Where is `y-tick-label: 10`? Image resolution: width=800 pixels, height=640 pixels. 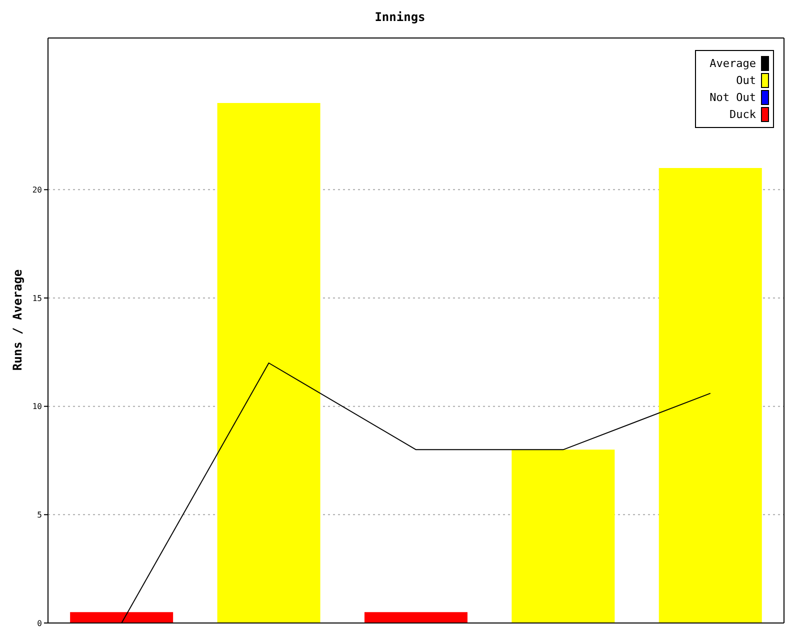 y-tick-label: 10 is located at coordinates (37, 407).